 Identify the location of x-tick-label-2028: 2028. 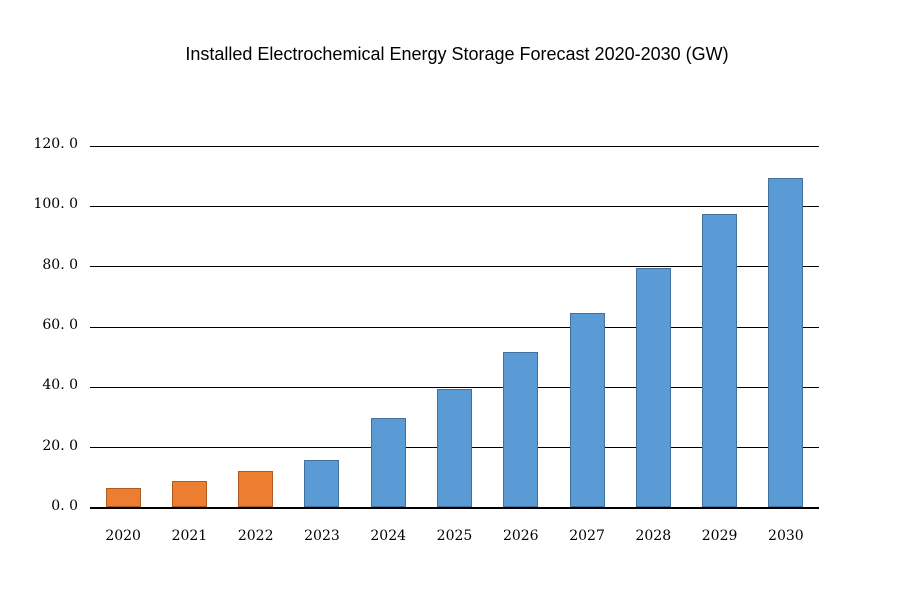
(653, 536).